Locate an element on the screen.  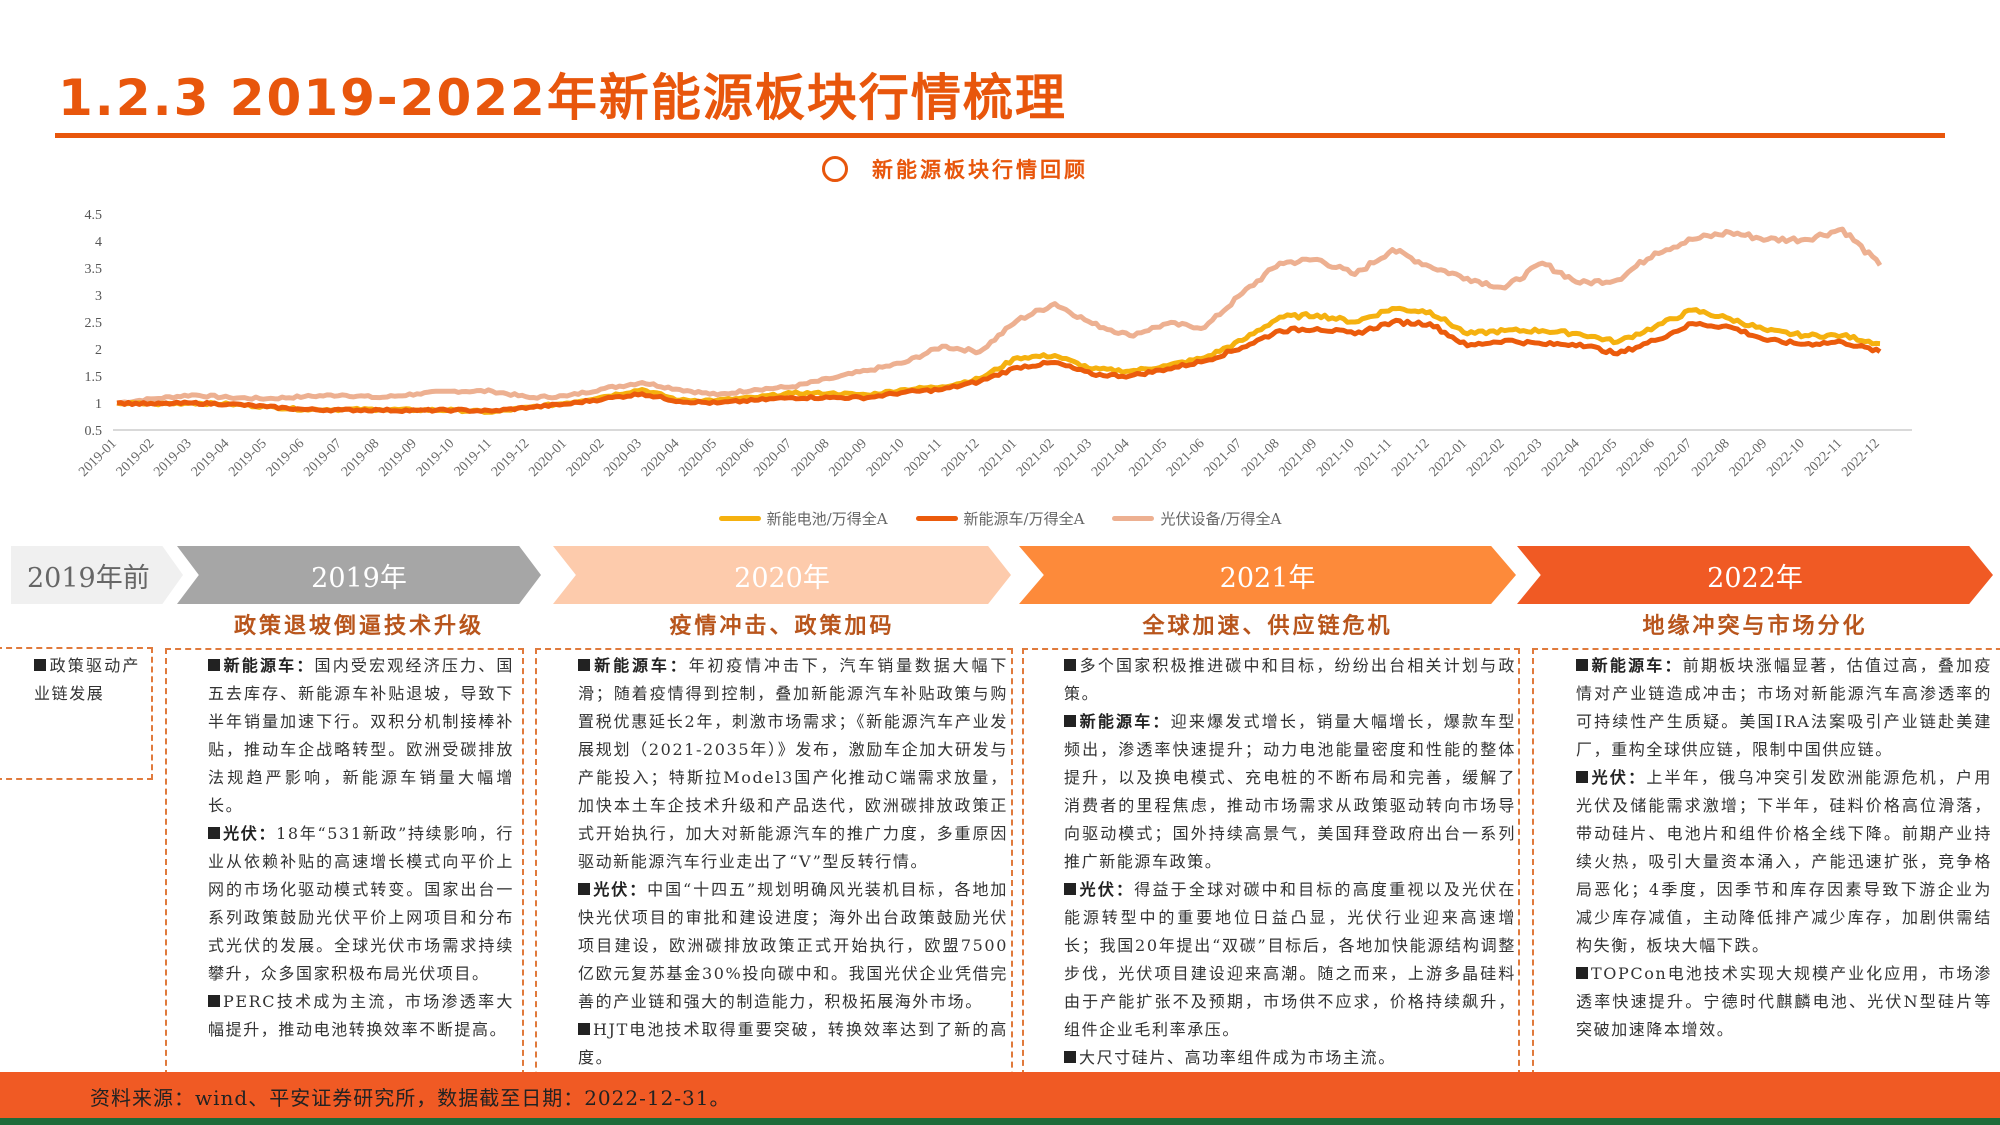
y-tick-label: 3 is located at coordinates (98, 296).